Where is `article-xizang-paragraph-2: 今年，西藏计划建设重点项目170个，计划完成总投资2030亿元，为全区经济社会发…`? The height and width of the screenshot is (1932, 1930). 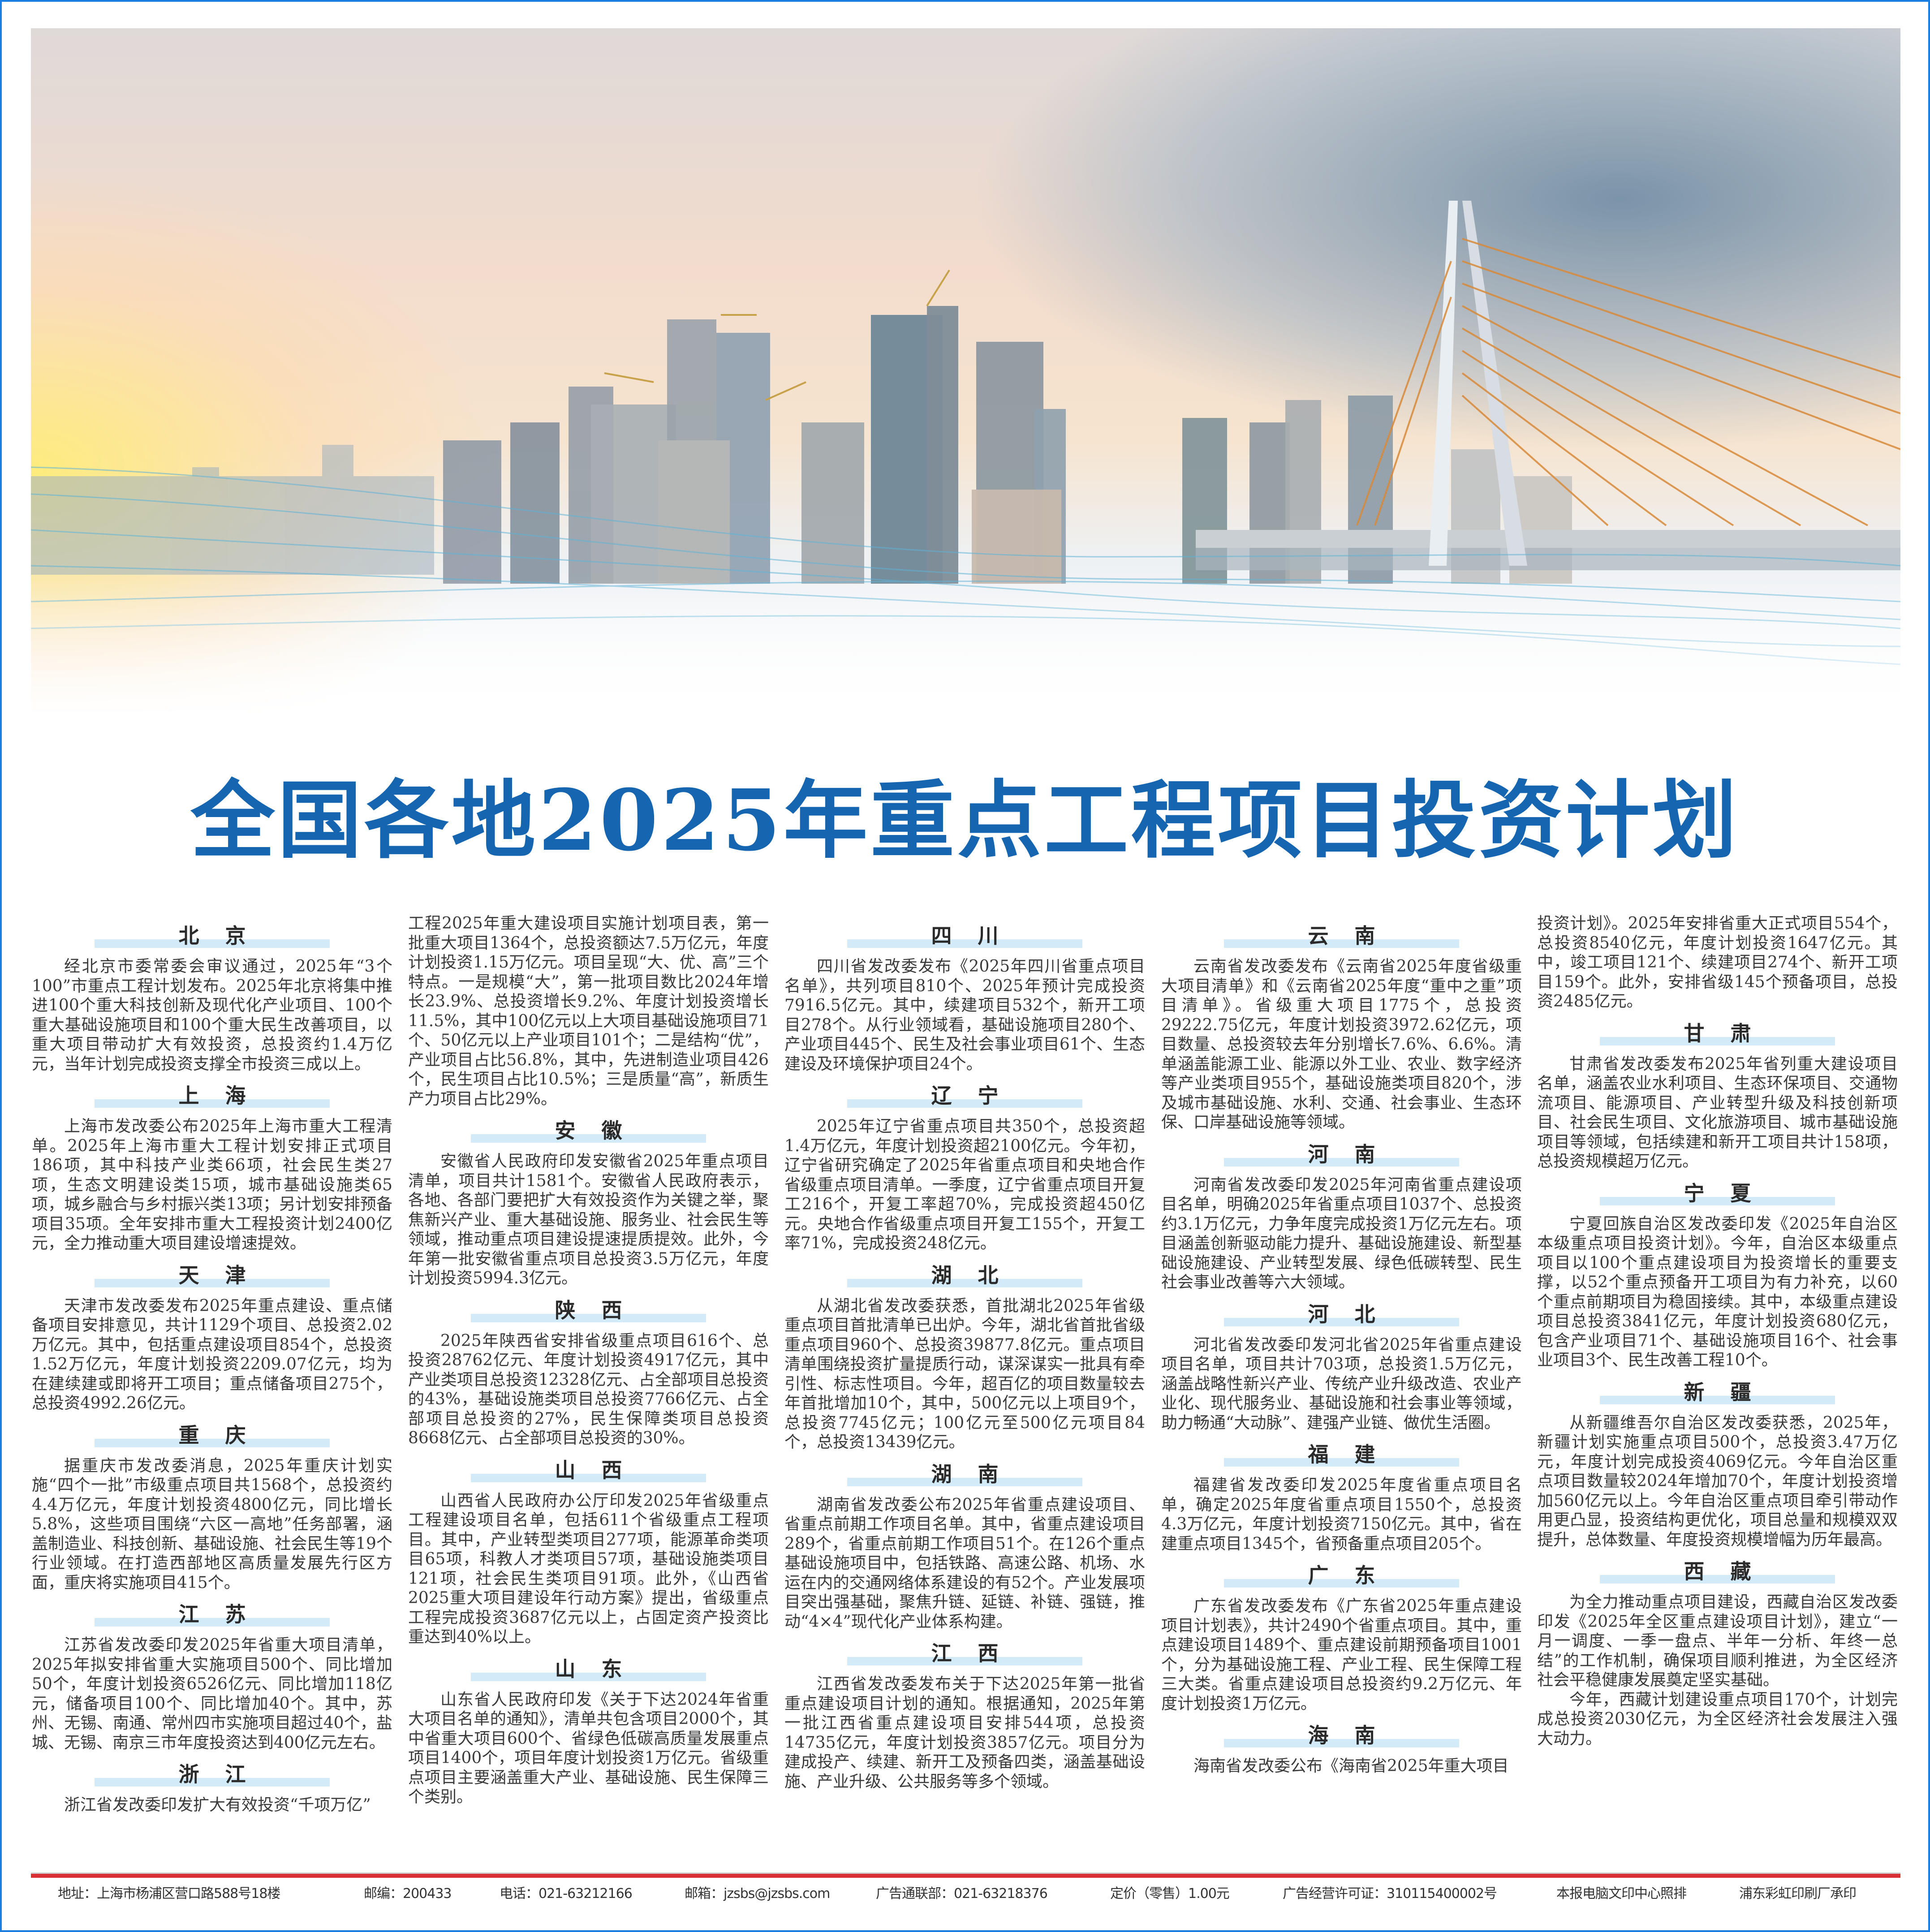 article-xizang-paragraph-2: 今年，西藏计划建设重点项目170个，计划完成总投资2030亿元，为全区经济社会发… is located at coordinates (1717, 1719).